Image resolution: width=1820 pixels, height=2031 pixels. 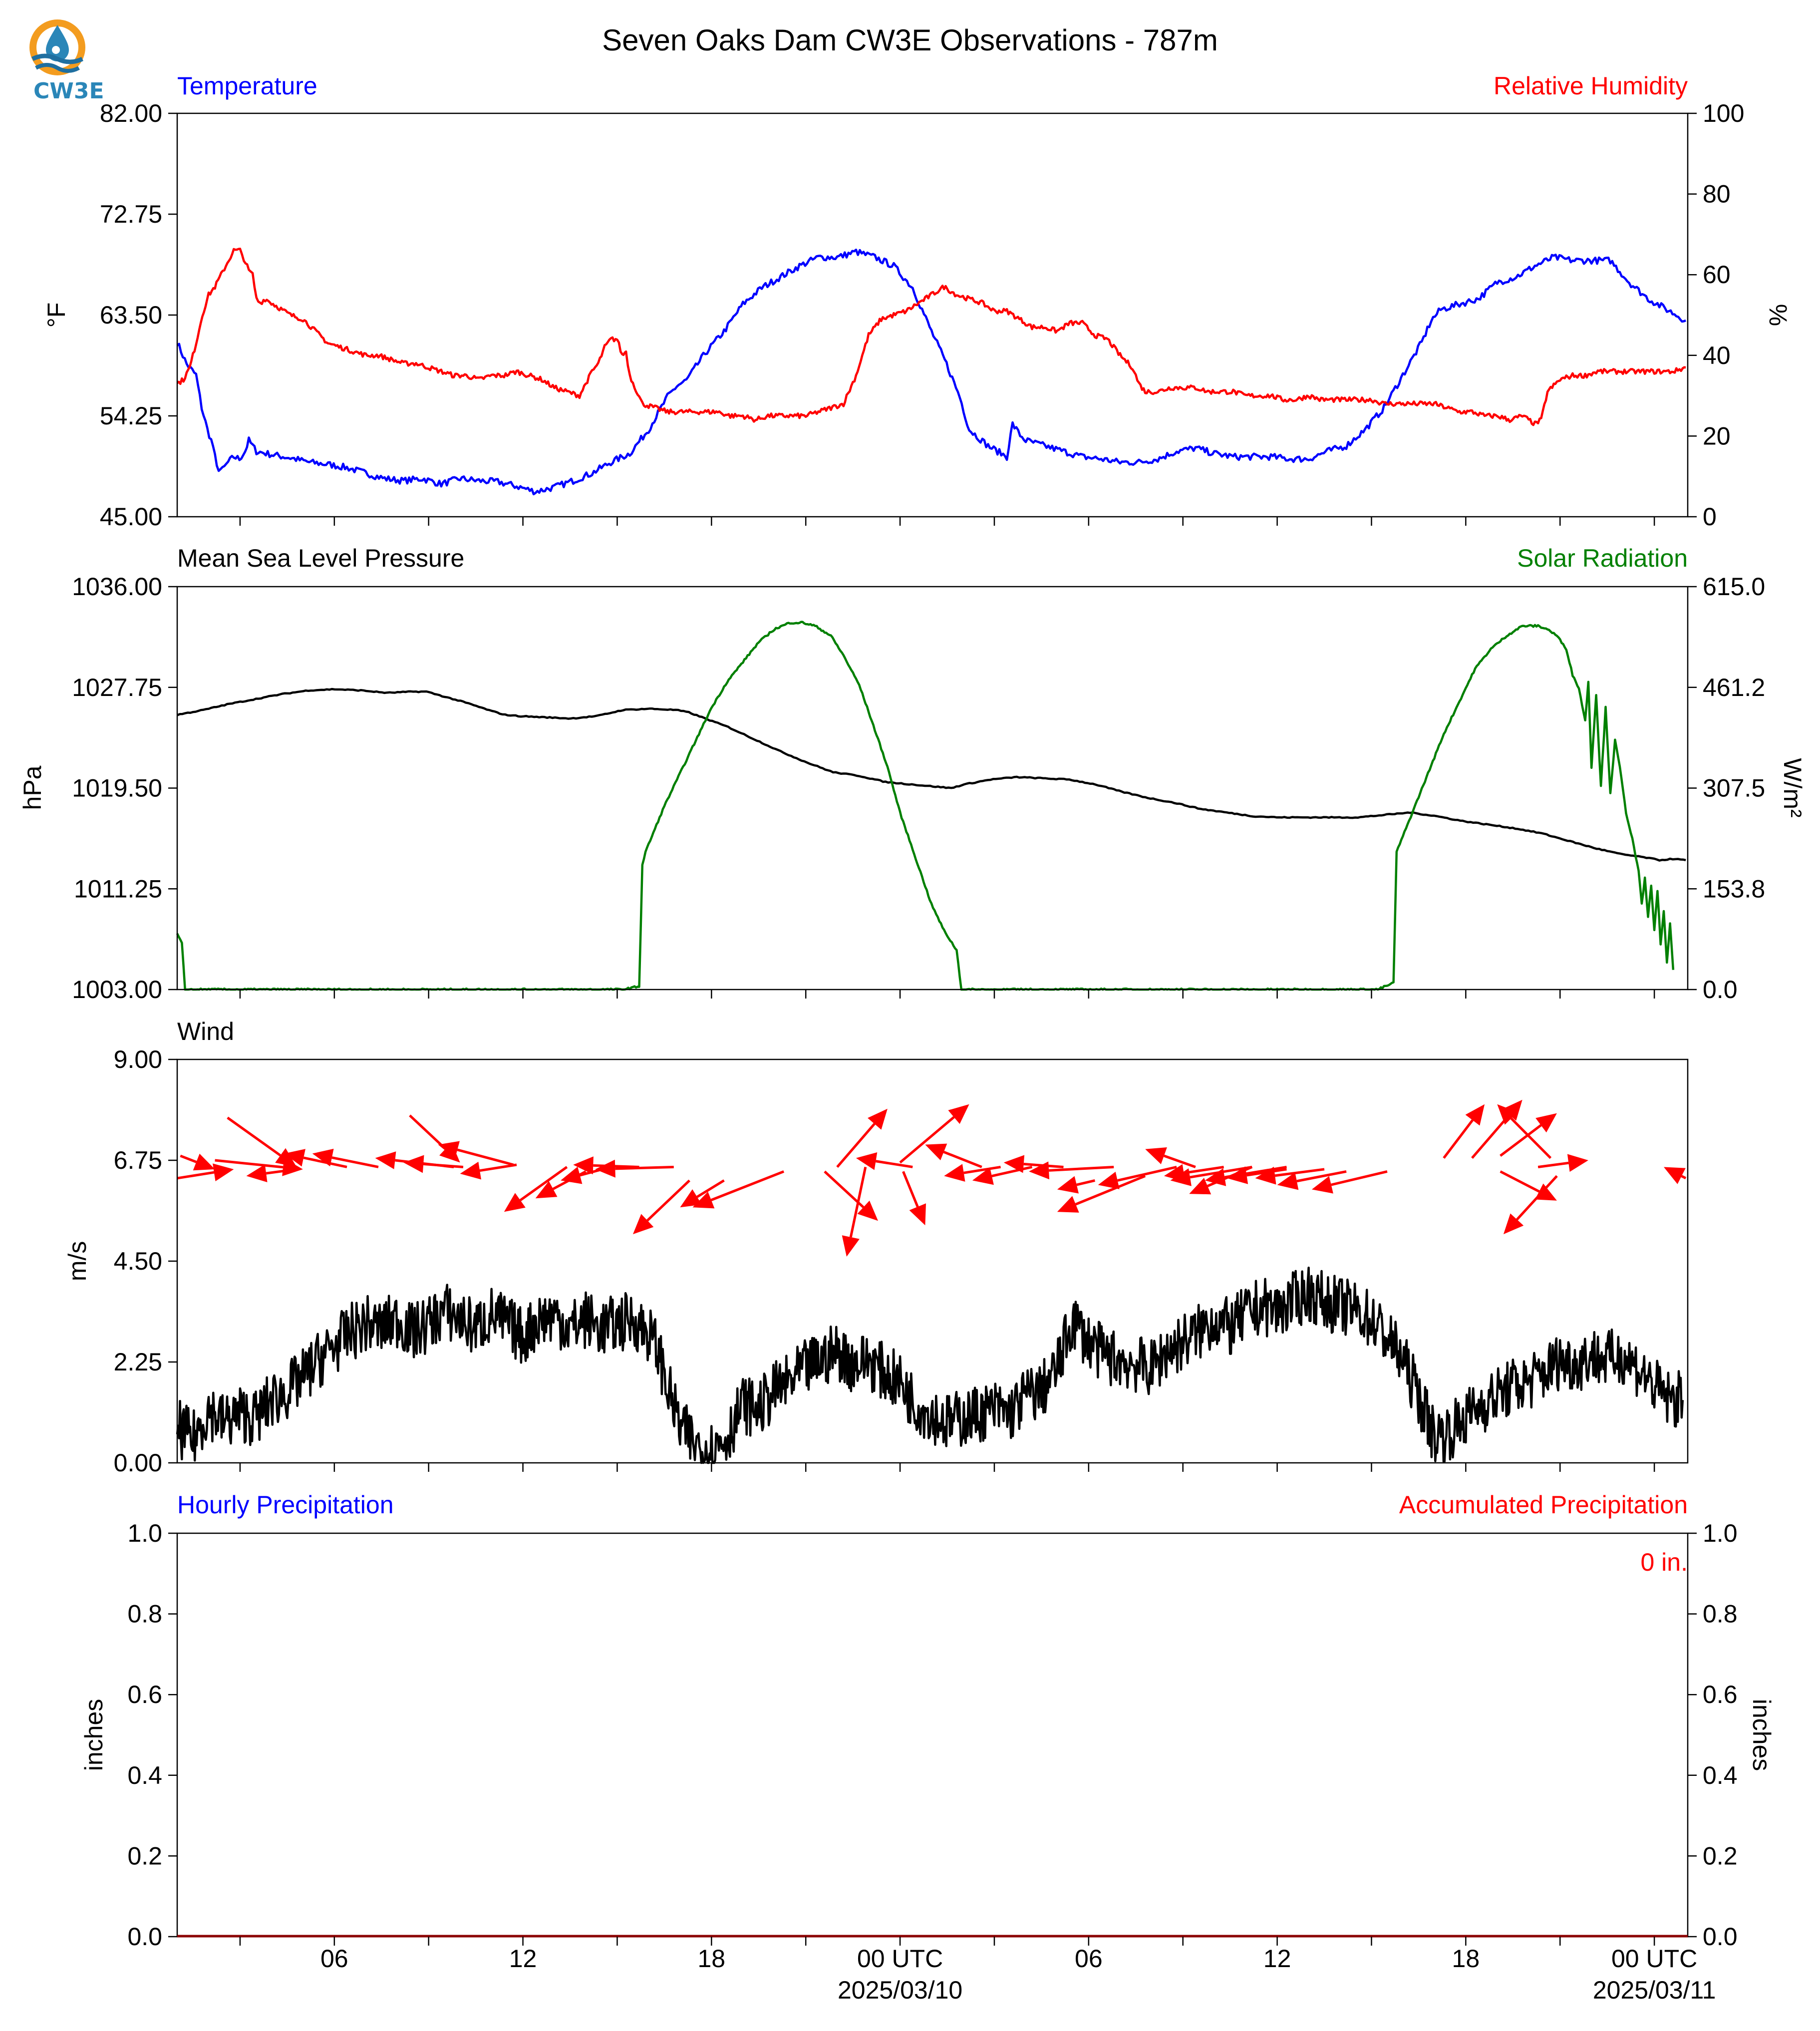 I want to click on solar-title: Solar Radiation, so click(x=1602, y=558).